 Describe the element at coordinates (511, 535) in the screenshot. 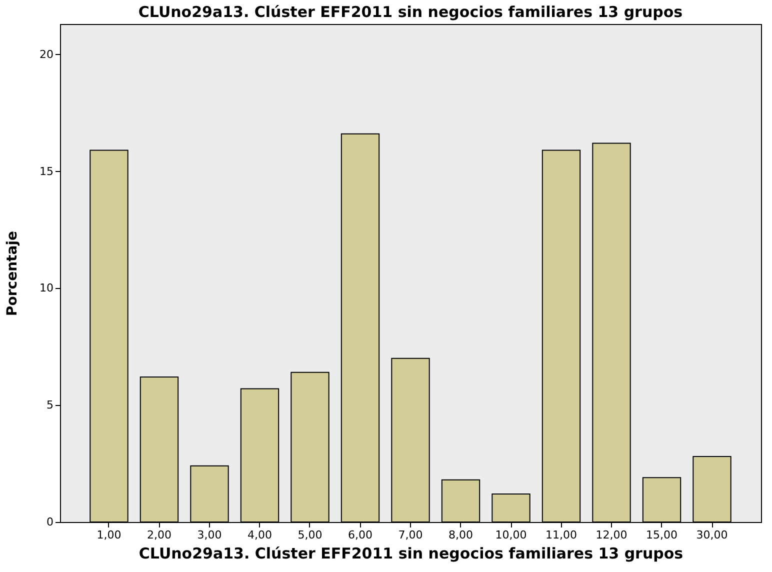

I see `x-tick-label: 10,00` at that location.